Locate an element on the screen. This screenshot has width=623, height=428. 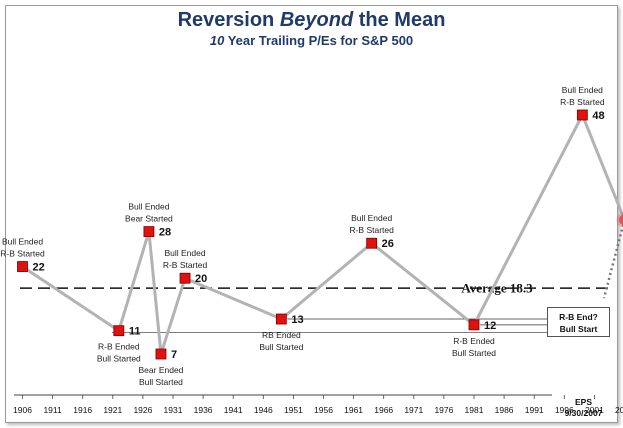
data-label: 11 is located at coordinates (135, 332).